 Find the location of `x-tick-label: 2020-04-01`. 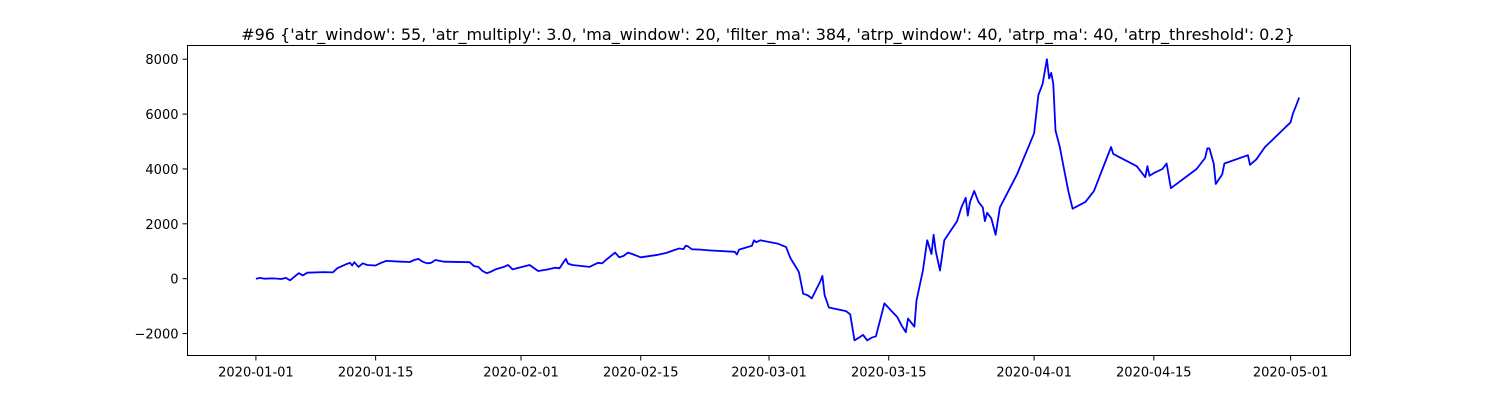

x-tick-label: 2020-04-01 is located at coordinates (1034, 373).